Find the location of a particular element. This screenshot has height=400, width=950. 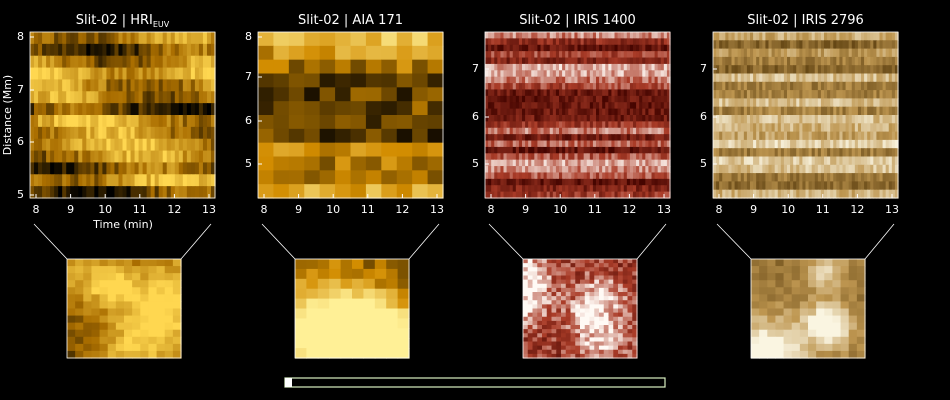

progress-thumb is located at coordinates (288, 382).